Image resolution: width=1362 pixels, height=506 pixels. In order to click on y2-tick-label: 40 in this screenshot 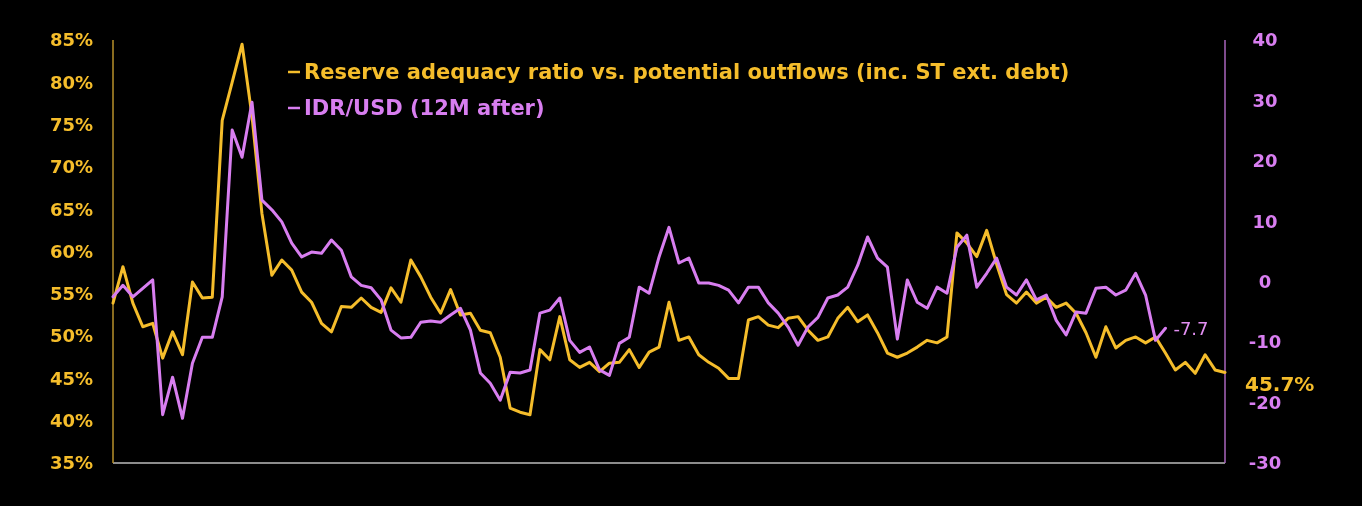, I will do `click(1265, 40)`.